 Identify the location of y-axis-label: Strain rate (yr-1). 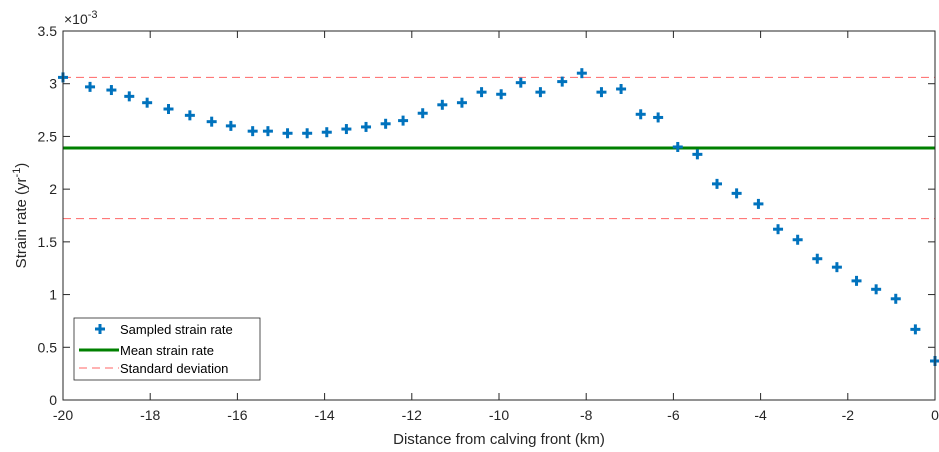
(20, 216).